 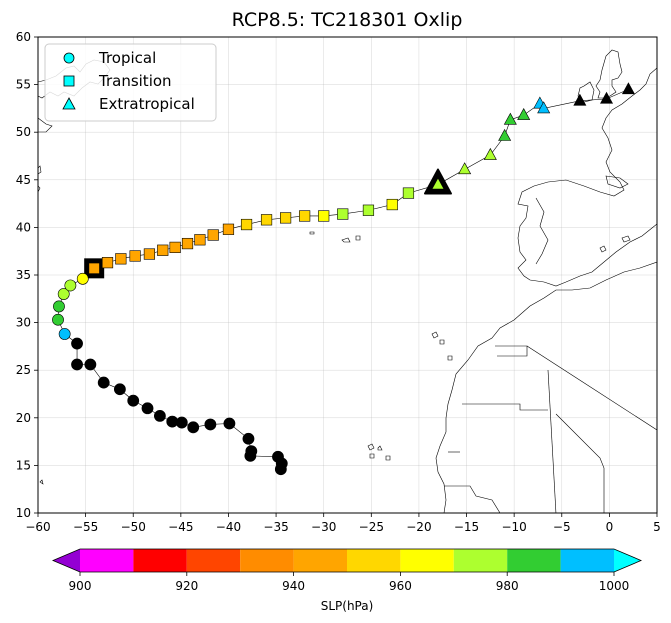 What do you see at coordinates (186, 586) in the screenshot?
I see `colorbar-tick-label: 920` at bounding box center [186, 586].